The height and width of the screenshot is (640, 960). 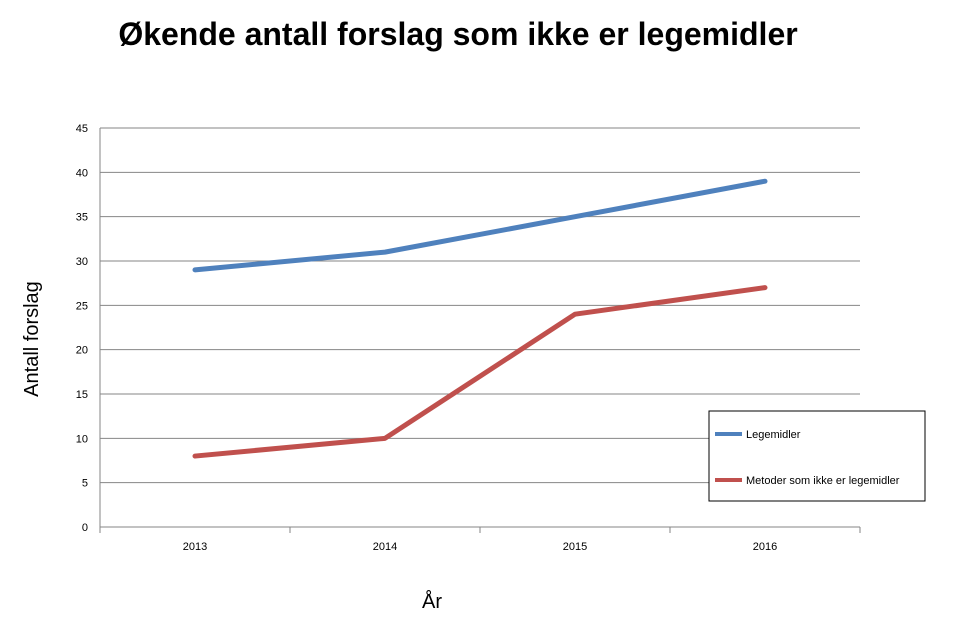 What do you see at coordinates (82, 173) in the screenshot?
I see `y-tick-label: 40` at bounding box center [82, 173].